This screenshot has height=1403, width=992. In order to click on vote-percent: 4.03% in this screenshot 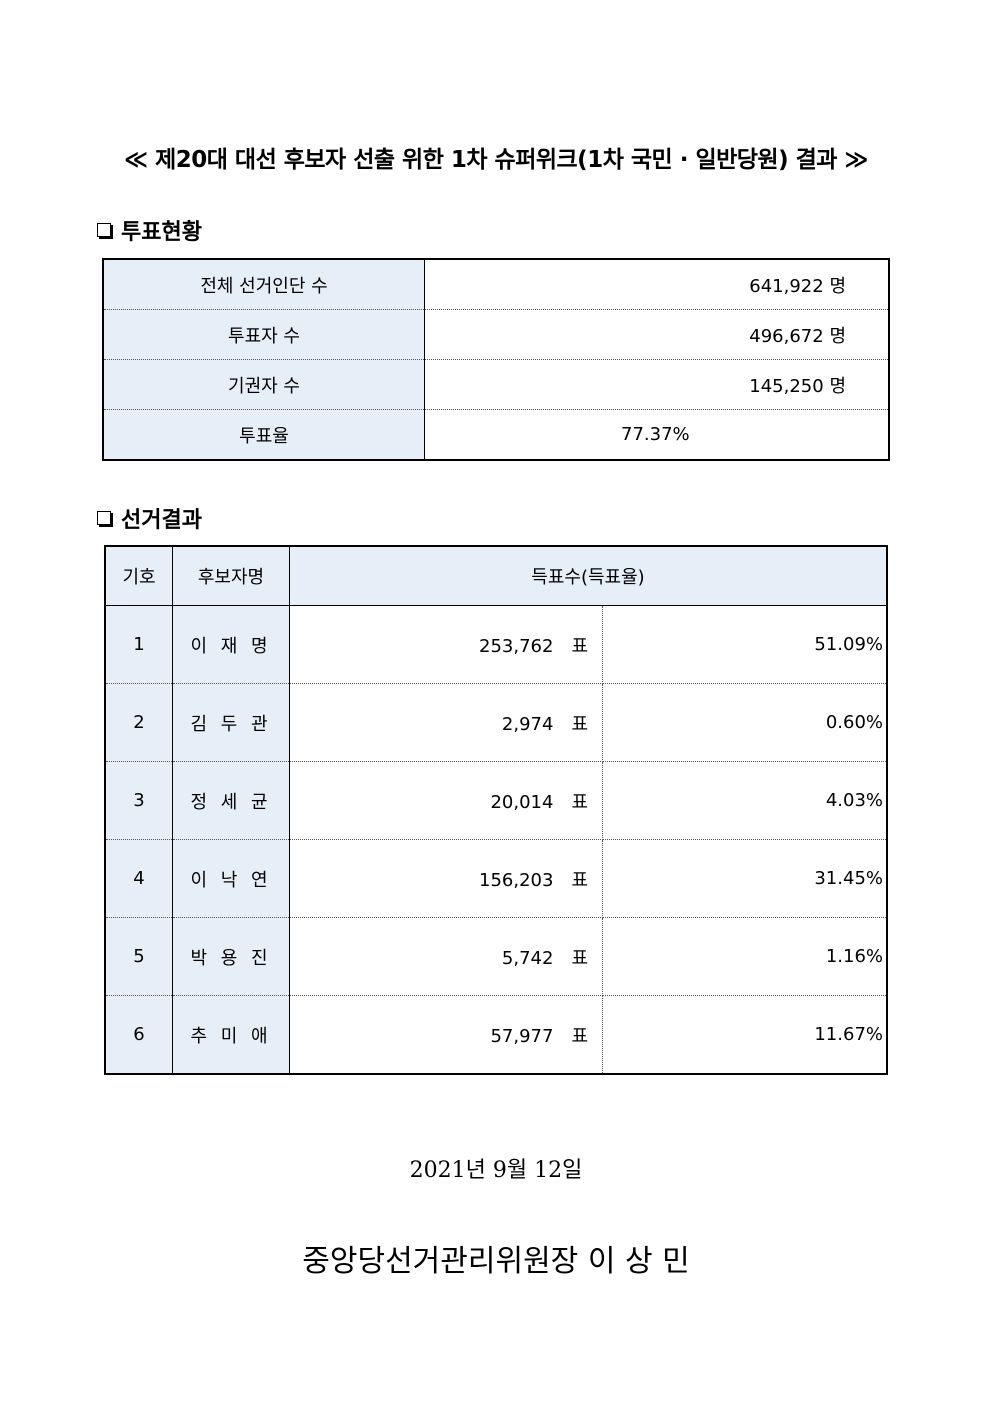, I will do `click(744, 800)`.